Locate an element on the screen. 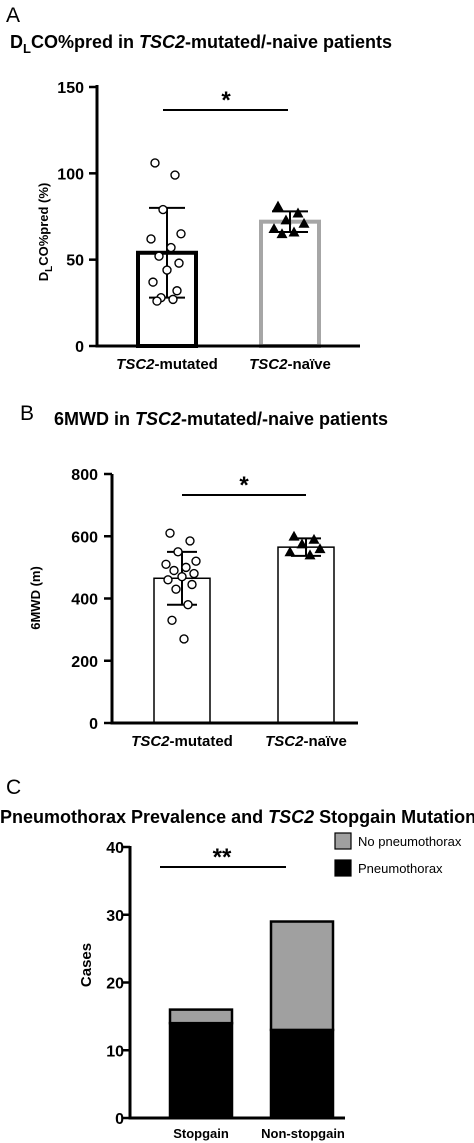 Image resolution: width=474 pixels, height=1143 pixels. bars-b is located at coordinates (244, 630).